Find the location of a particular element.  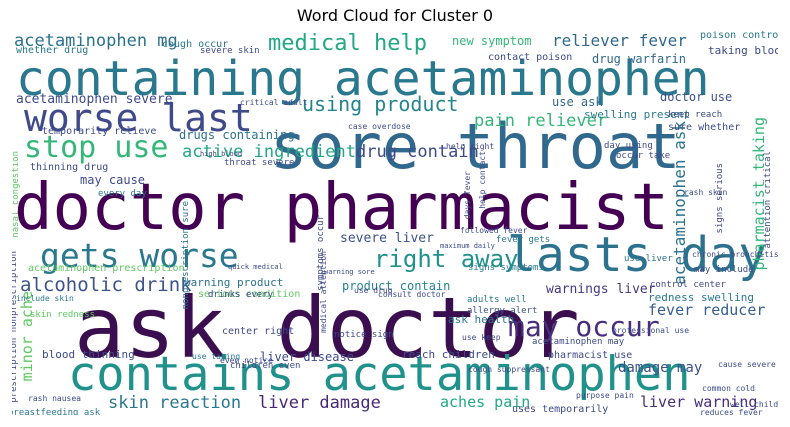

word: sure whether is located at coordinates (704, 127).